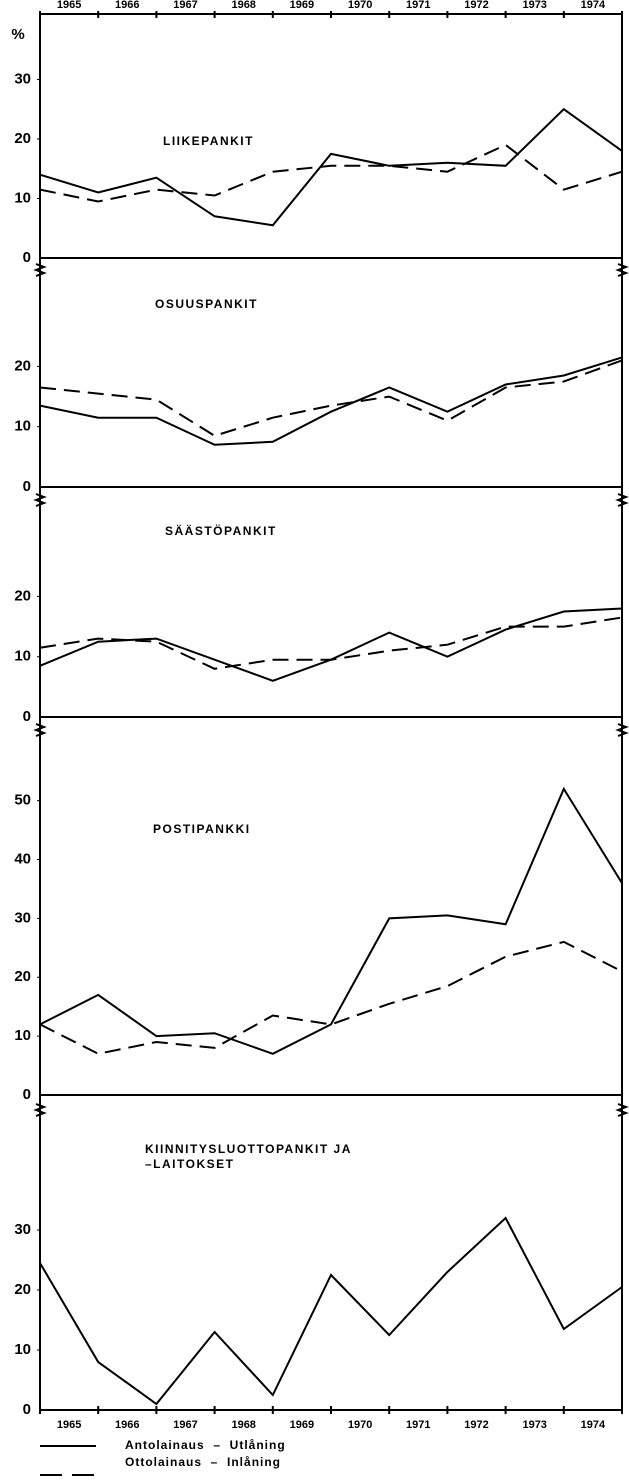 This screenshot has height=1484, width=629. What do you see at coordinates (206, 304) in the screenshot?
I see `panel-title: OSUUSPANKIT` at bounding box center [206, 304].